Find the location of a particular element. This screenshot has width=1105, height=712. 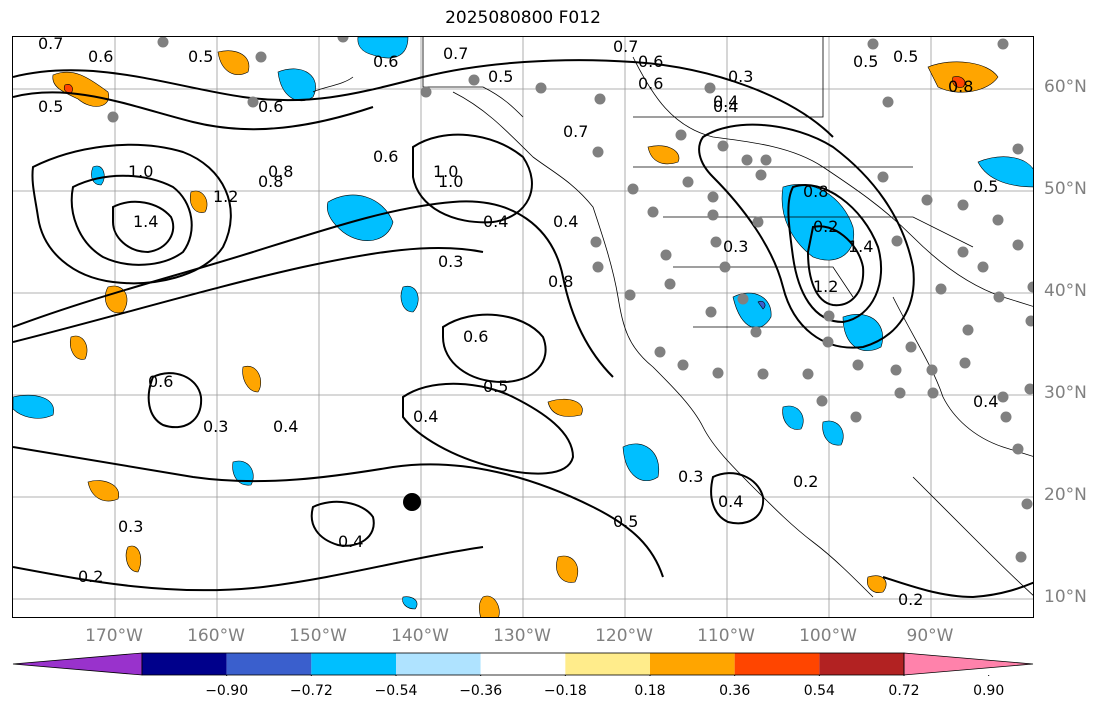

map-title: 2025080800 F012 is located at coordinates (523, 18).